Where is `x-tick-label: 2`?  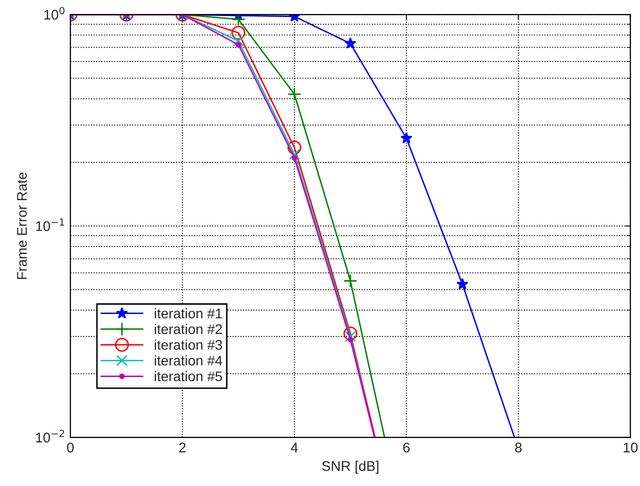 x-tick-label: 2 is located at coordinates (182, 447).